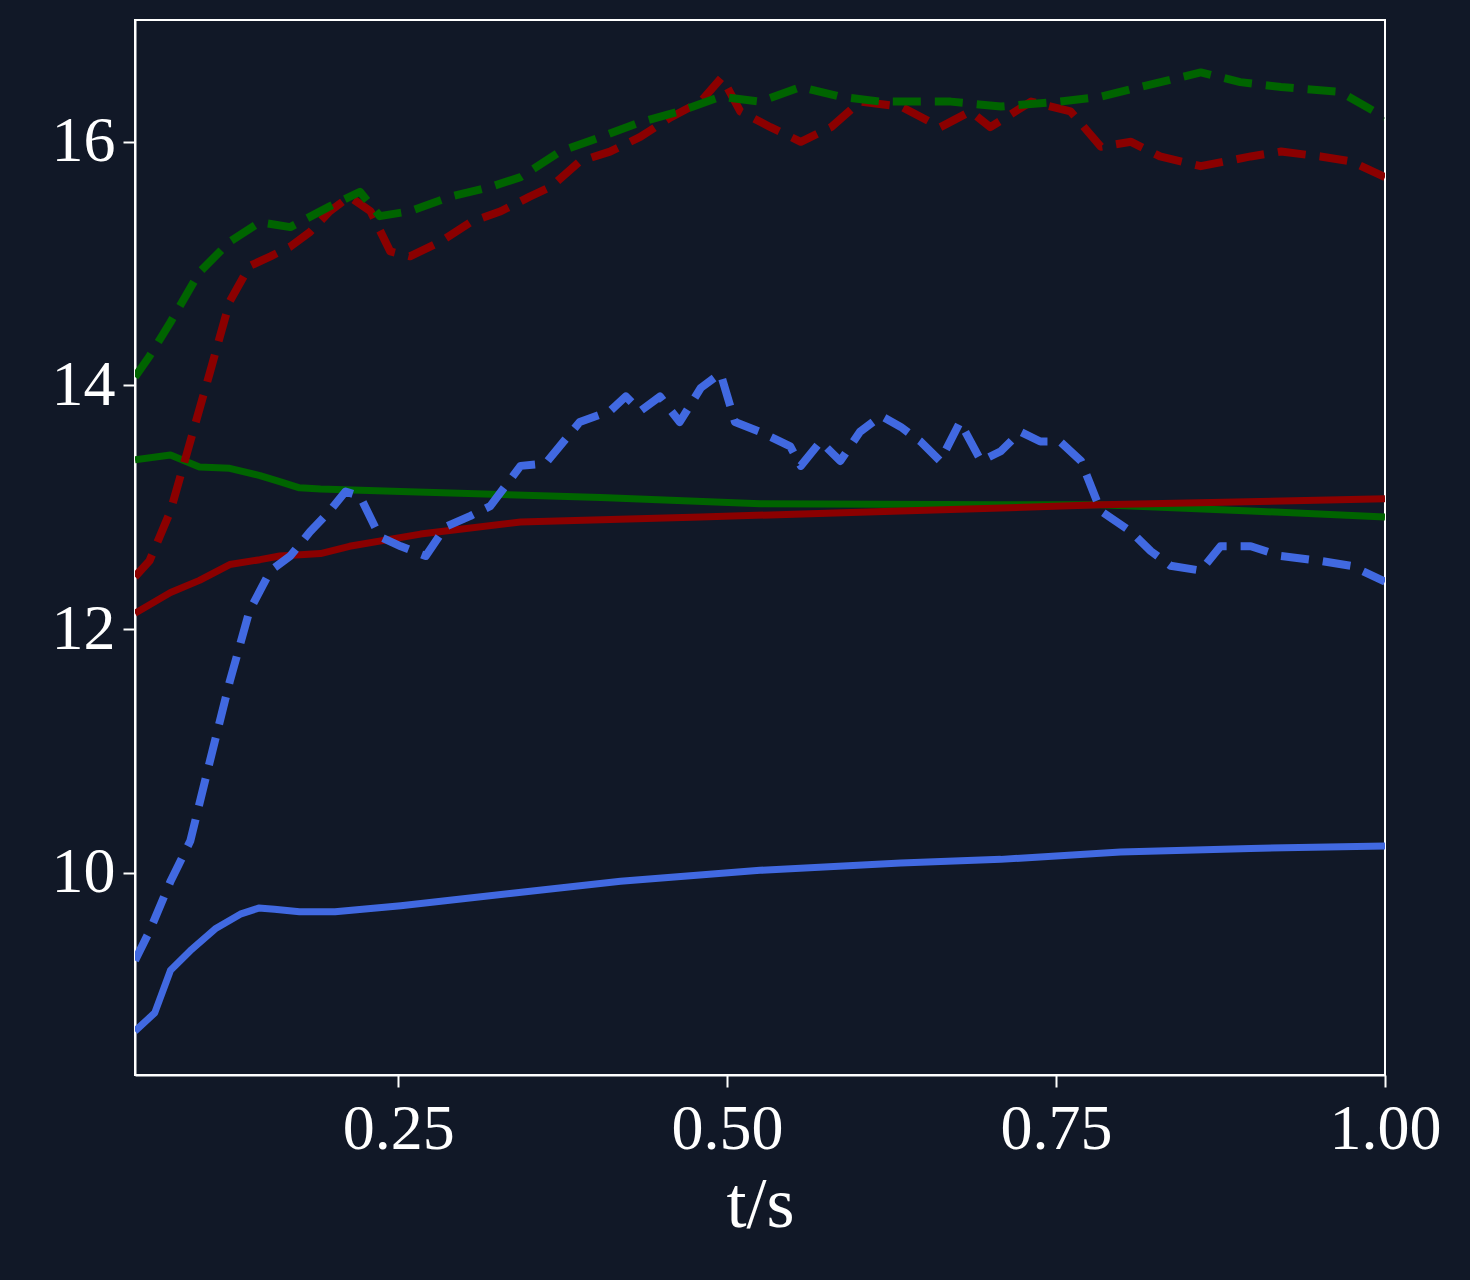  What do you see at coordinates (398, 1127) in the screenshot?
I see `x-tick-label: 0.25` at bounding box center [398, 1127].